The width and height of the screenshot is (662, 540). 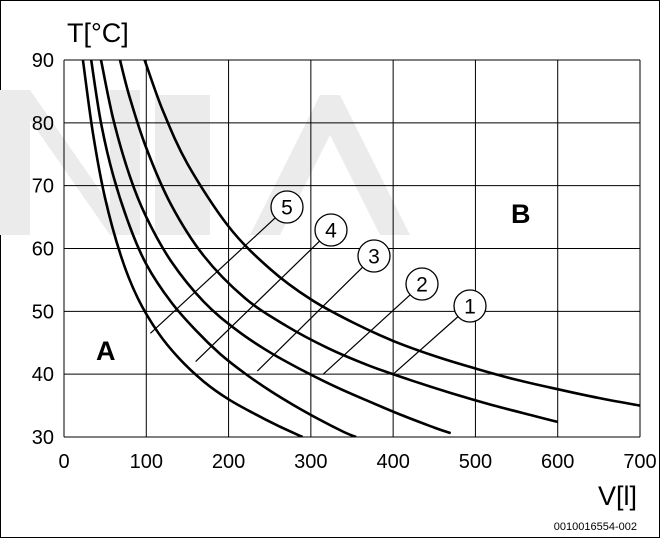 I want to click on x-tick-label: 200, so click(x=228, y=462).